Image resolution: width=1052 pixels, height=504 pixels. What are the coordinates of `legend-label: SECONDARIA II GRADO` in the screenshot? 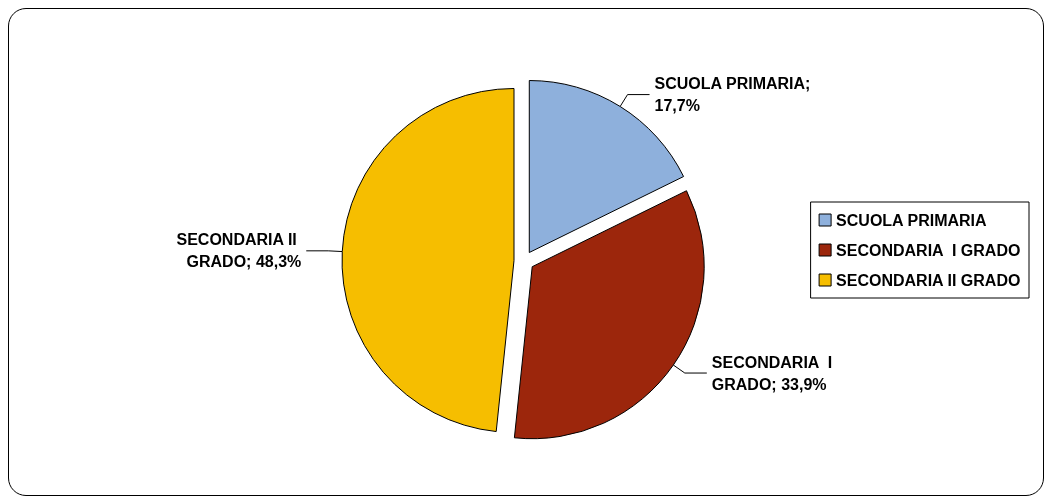 It's located at (928, 280).